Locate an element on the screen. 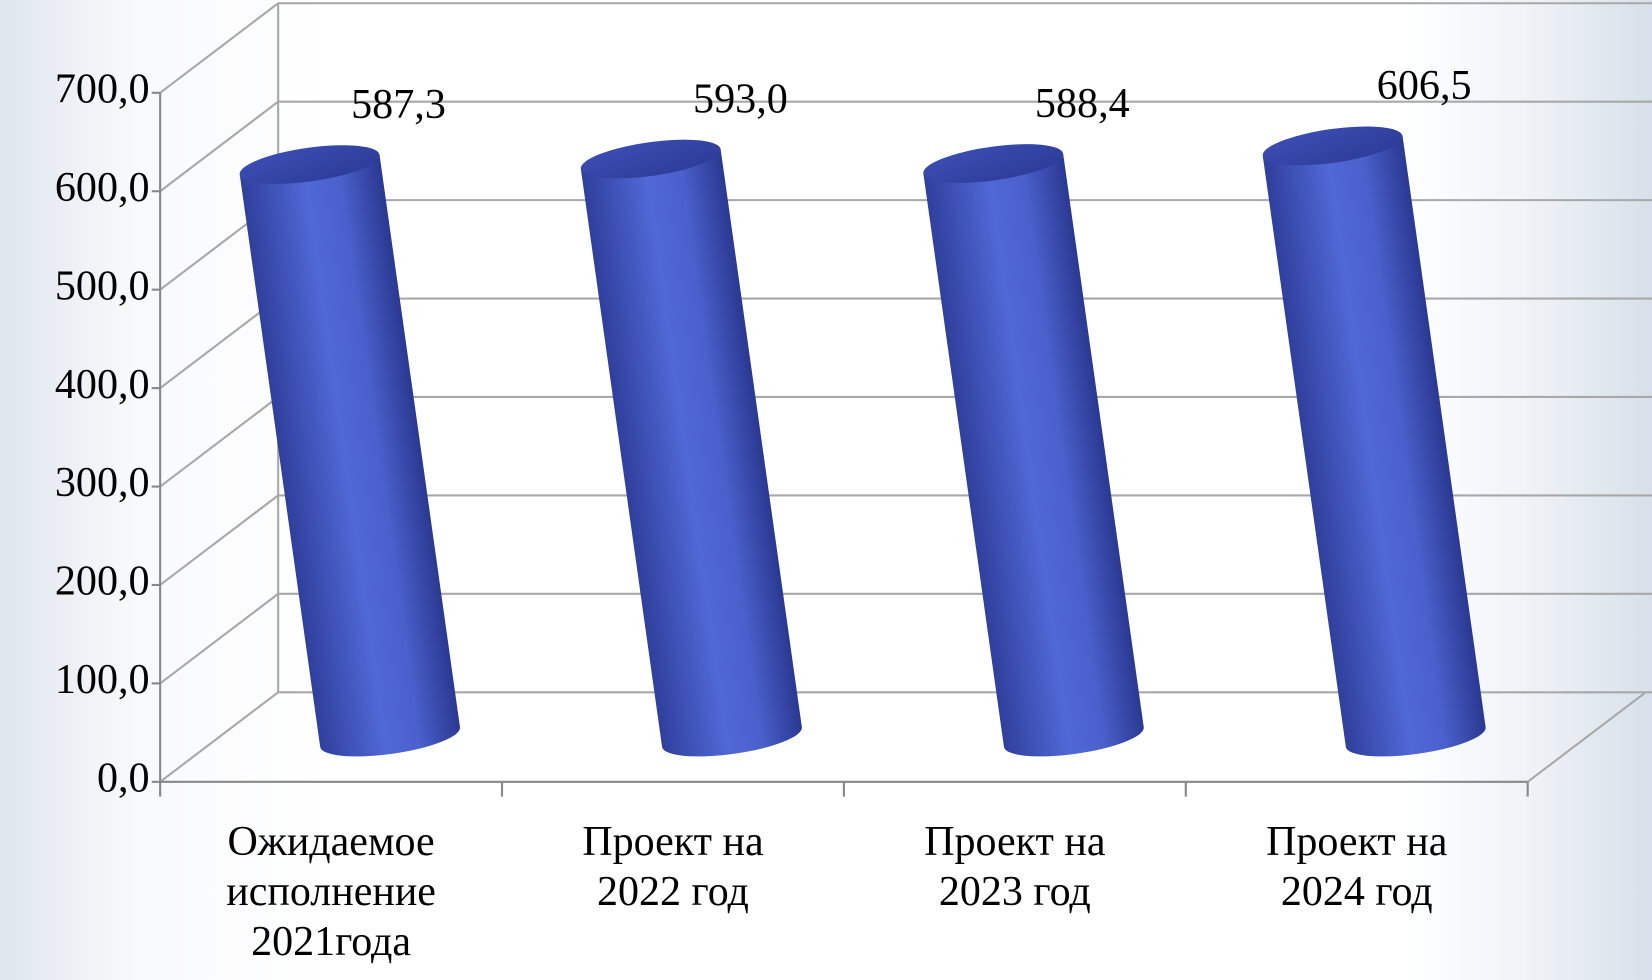 This screenshot has width=1652, height=980. x-tick-label: Проект на 2024 год is located at coordinates (1357, 866).